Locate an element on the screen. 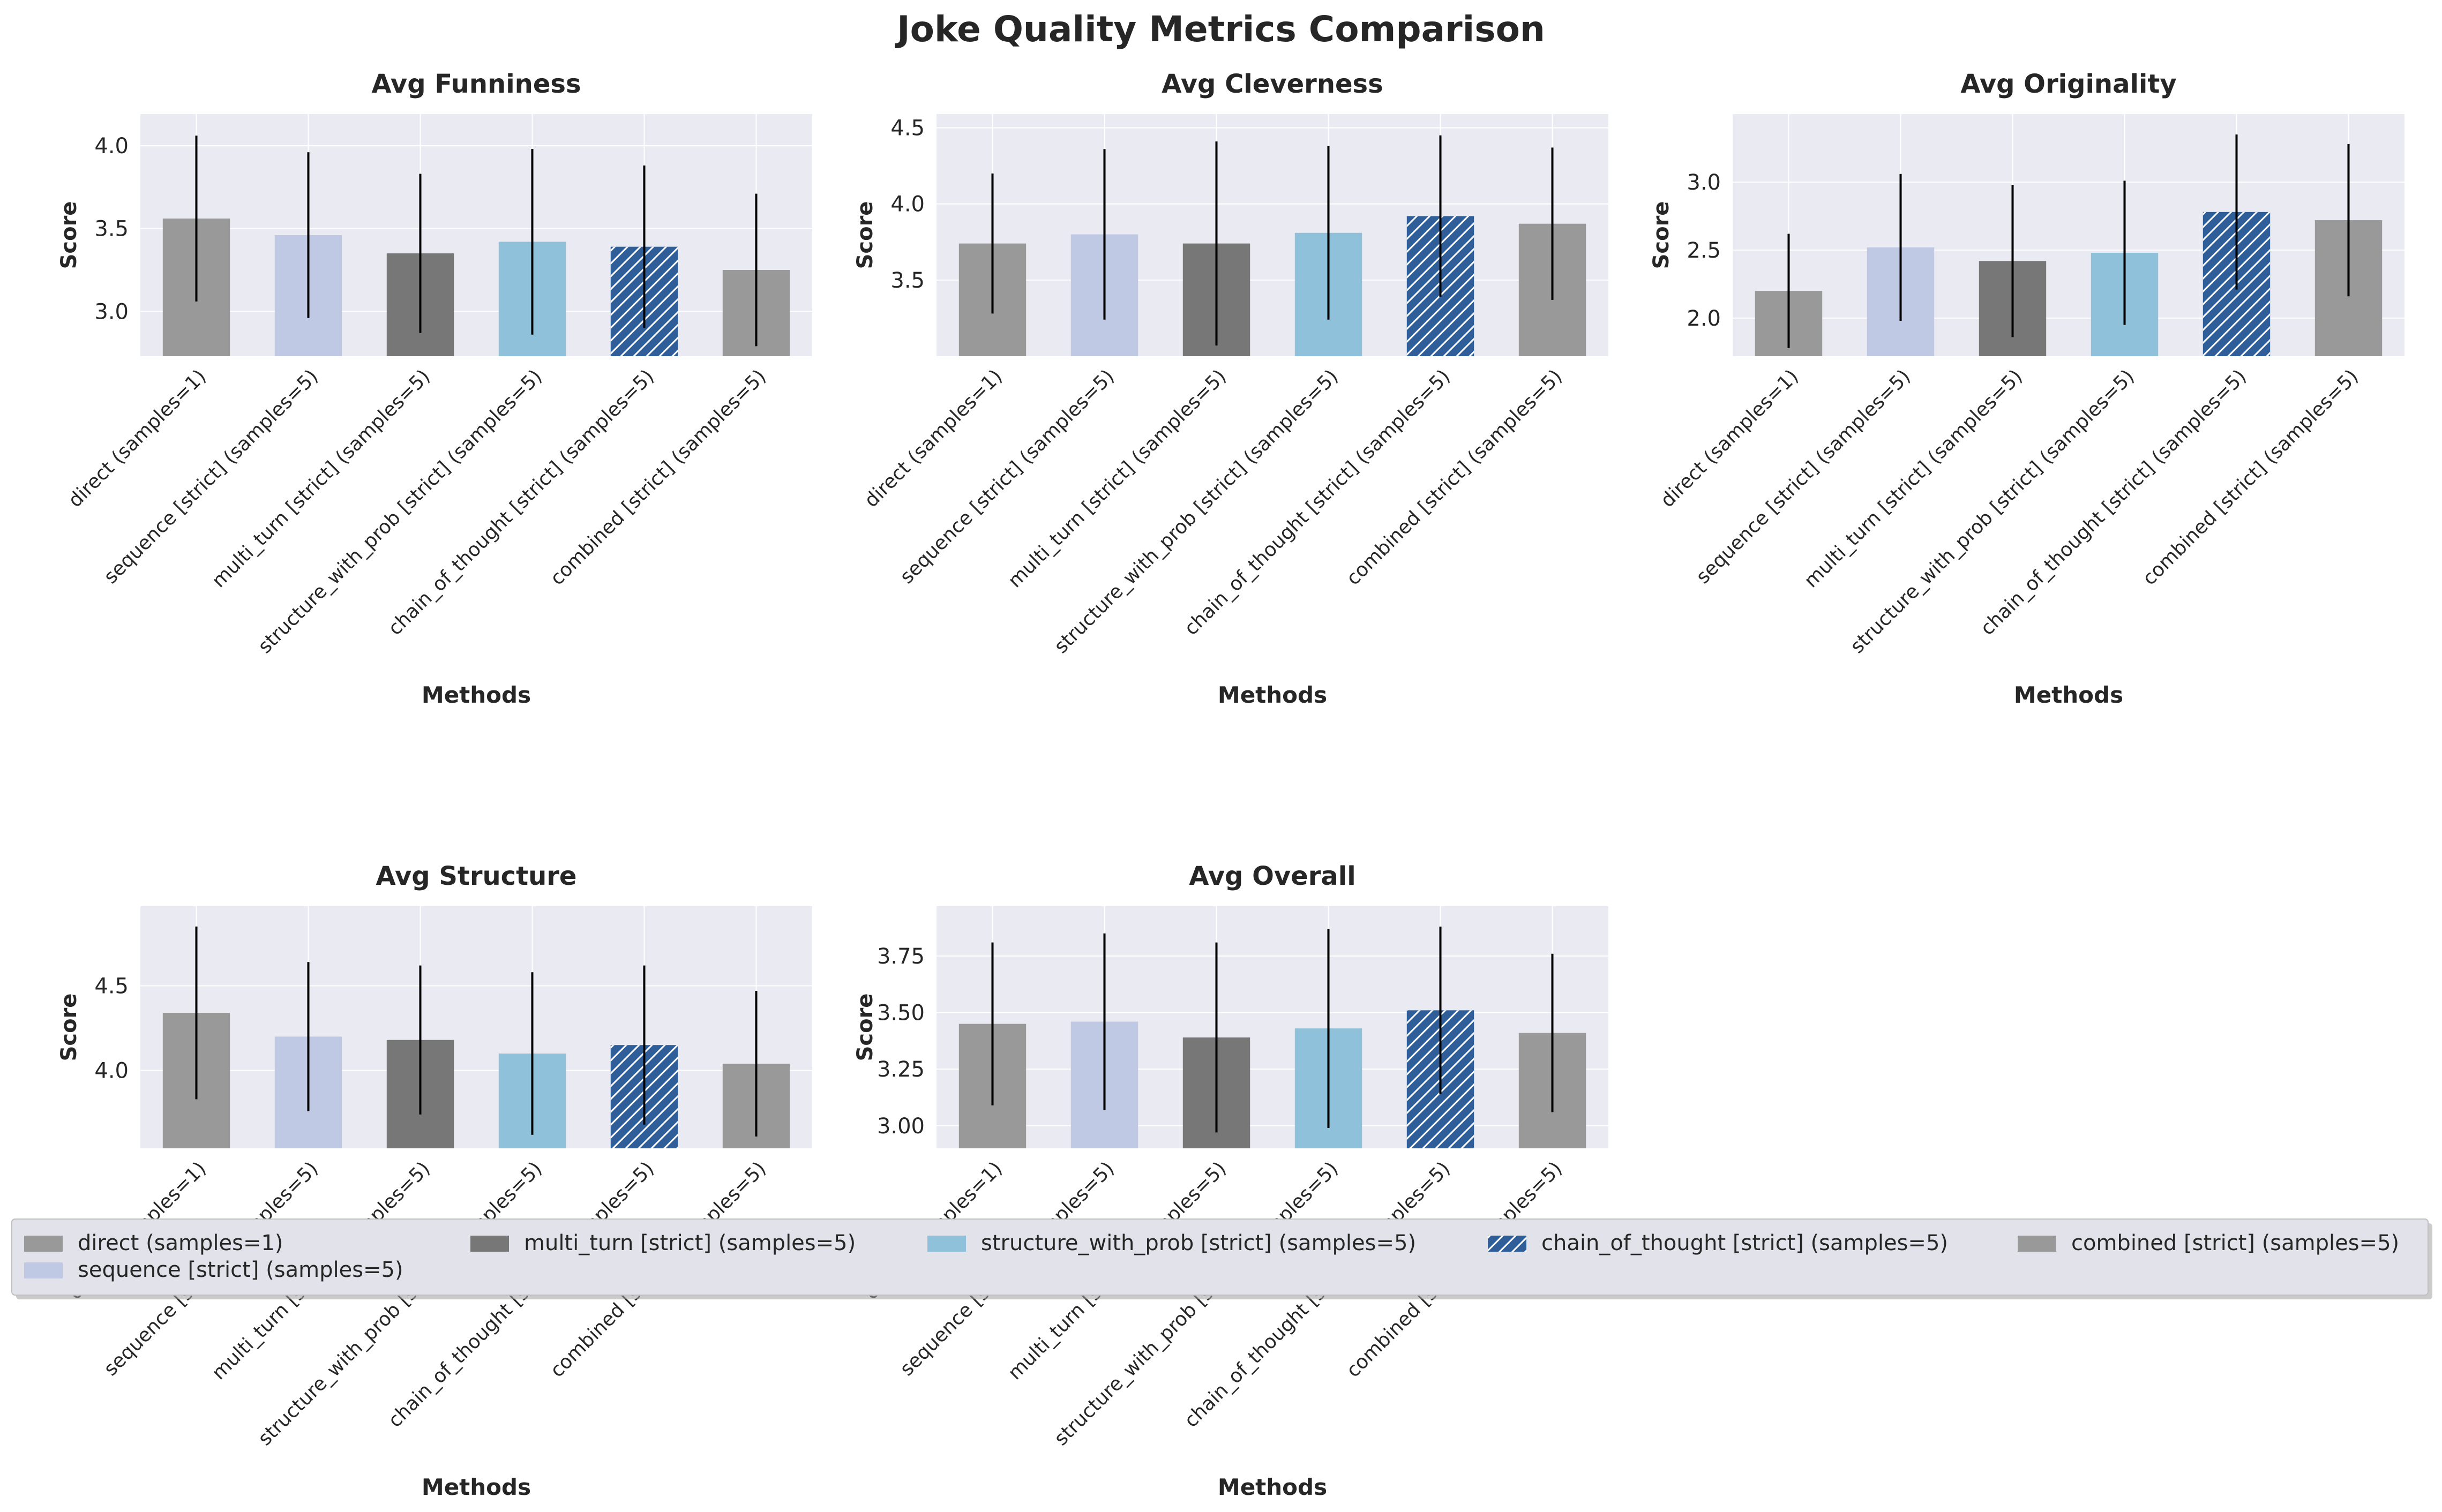  legend-label: chain_of_thought [strict] (samples=5) is located at coordinates (1744, 1243).